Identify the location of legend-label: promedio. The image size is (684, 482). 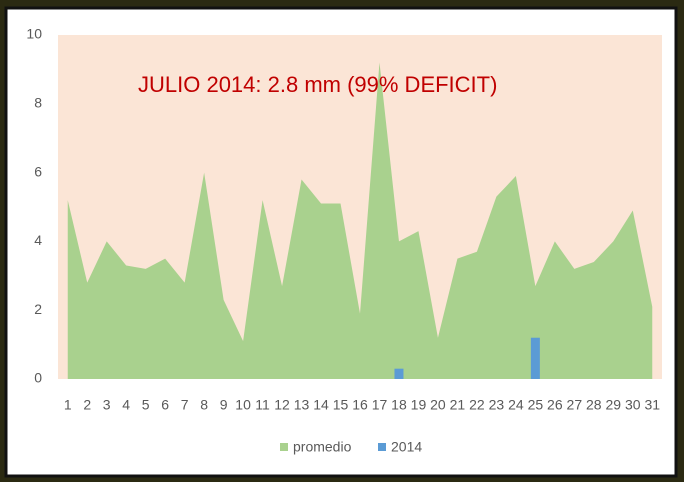
(322, 447).